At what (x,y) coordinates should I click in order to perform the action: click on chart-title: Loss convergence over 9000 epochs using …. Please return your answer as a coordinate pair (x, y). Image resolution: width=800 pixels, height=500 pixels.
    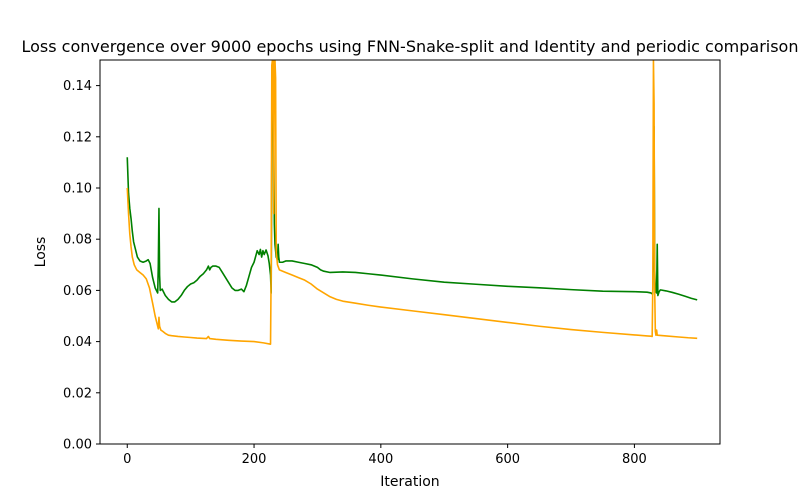
    Looking at the image, I should click on (410, 46).